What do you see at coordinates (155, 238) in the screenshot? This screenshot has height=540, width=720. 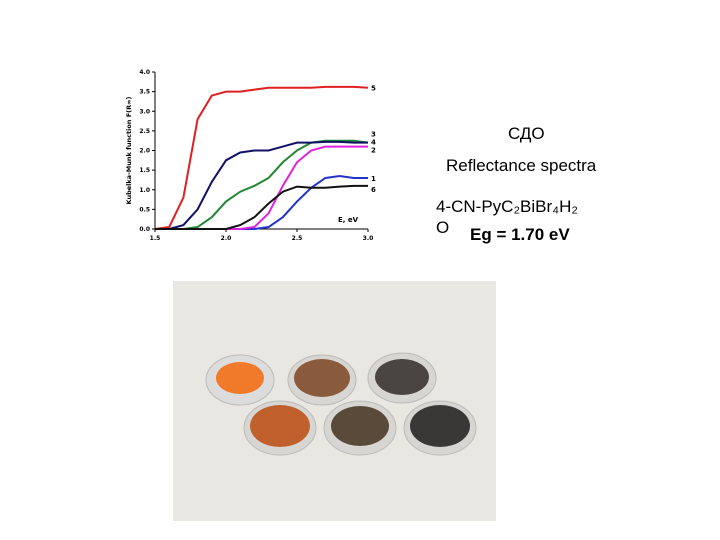 I see `x-tick-label: 1.5` at bounding box center [155, 238].